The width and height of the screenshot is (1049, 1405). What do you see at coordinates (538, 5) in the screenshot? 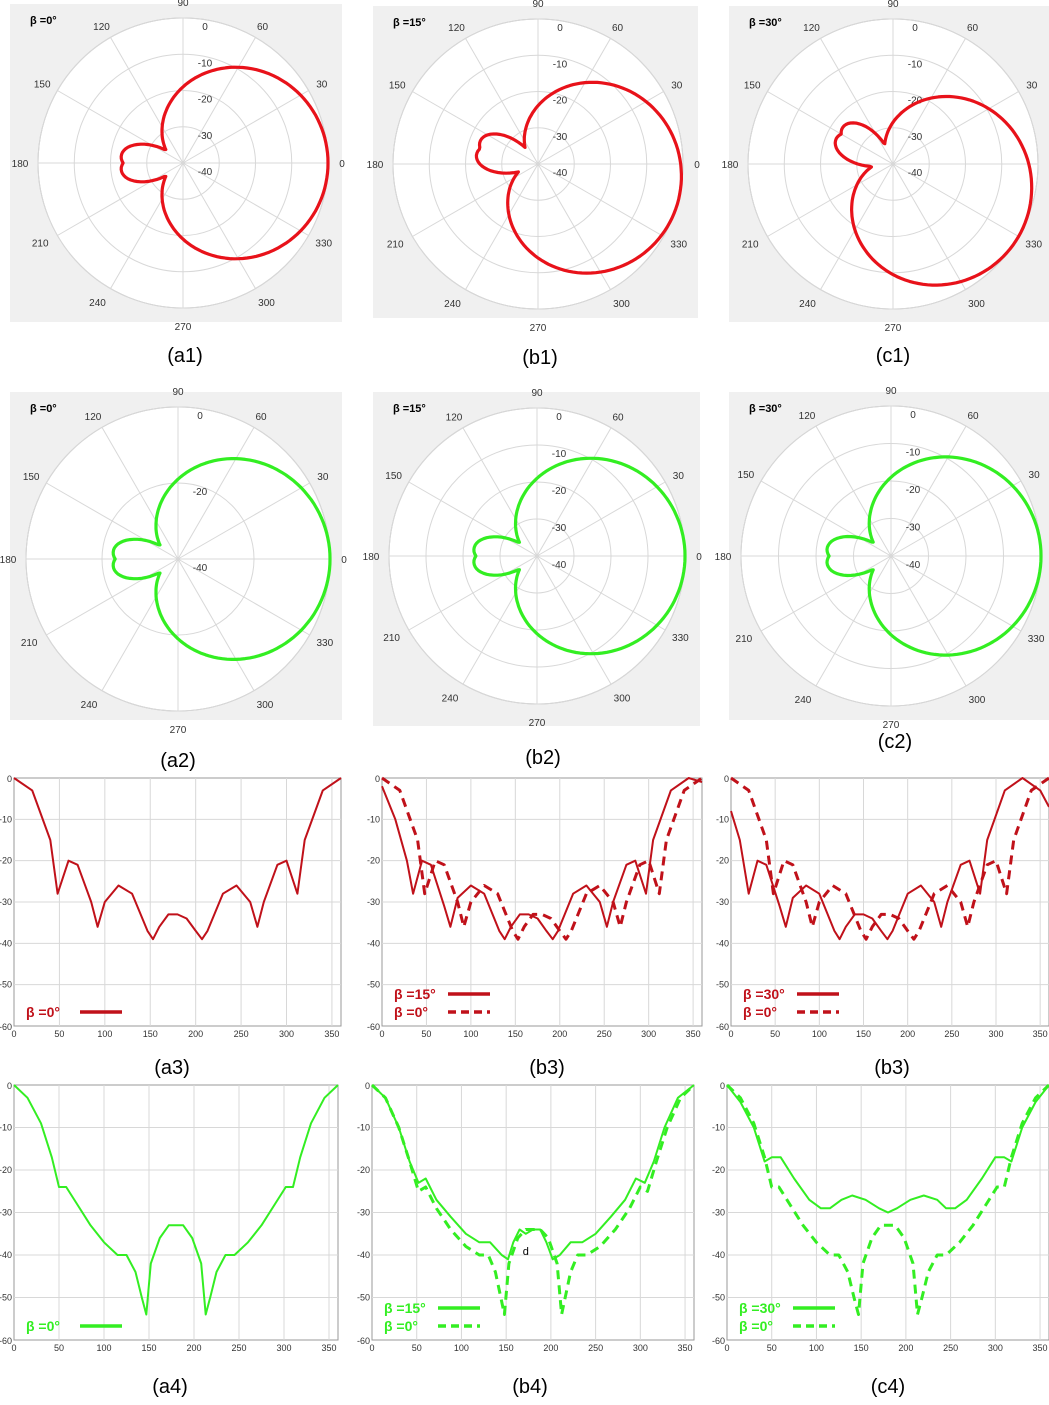
I see `polar-angle-label-b1: 90` at bounding box center [538, 5].